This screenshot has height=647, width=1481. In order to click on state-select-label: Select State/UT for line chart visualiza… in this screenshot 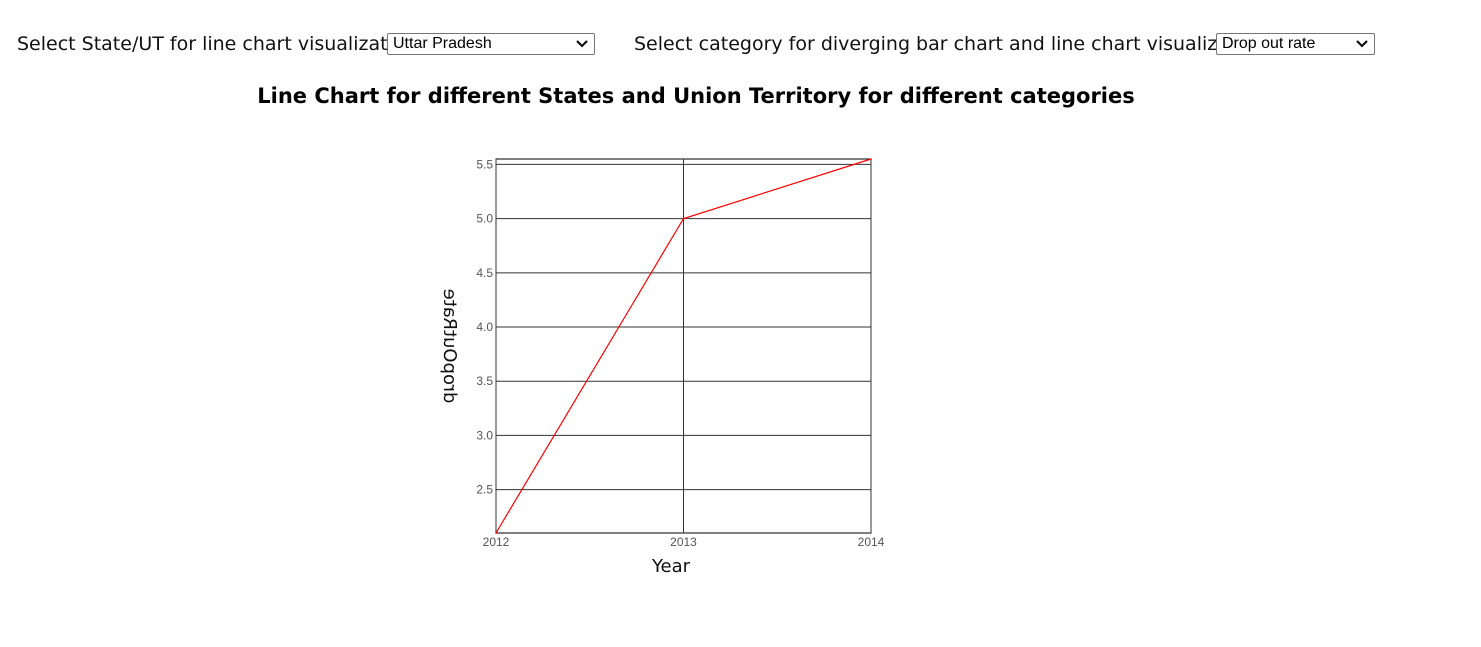, I will do `click(217, 44)`.